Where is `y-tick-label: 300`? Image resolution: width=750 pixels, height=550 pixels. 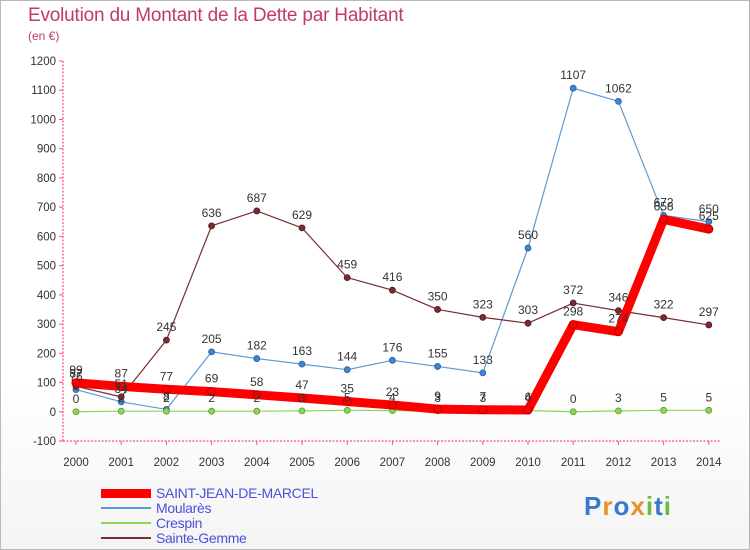 y-tick-label: 300 is located at coordinates (46, 325).